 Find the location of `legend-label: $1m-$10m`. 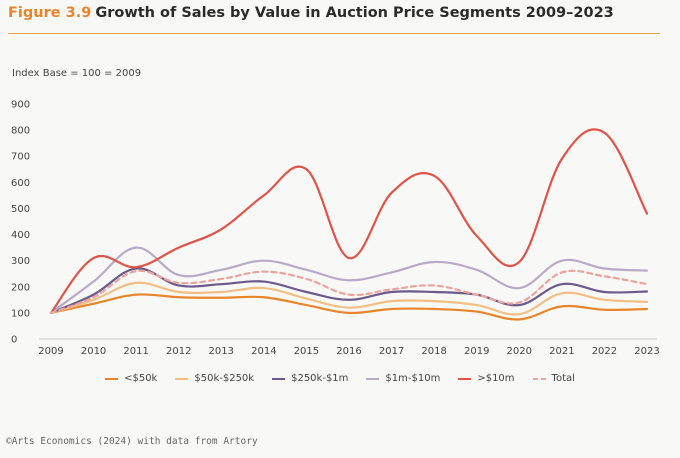

legend-label: $1m-$10m is located at coordinates (413, 378).